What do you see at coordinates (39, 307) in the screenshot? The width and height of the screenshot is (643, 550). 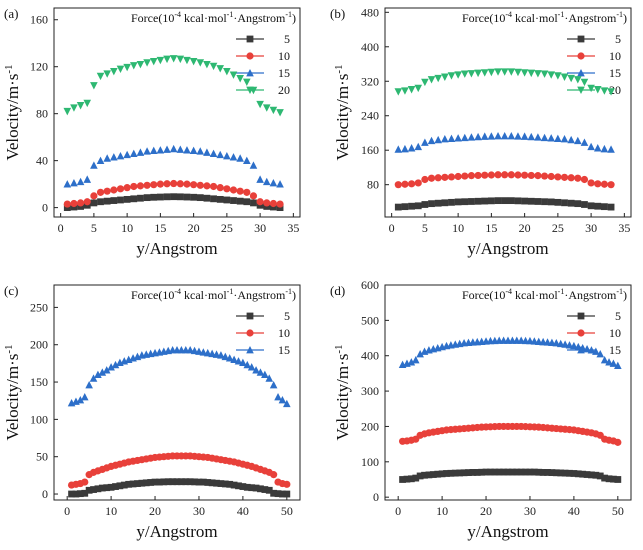 I see `y-tick-label: 250` at bounding box center [39, 307].